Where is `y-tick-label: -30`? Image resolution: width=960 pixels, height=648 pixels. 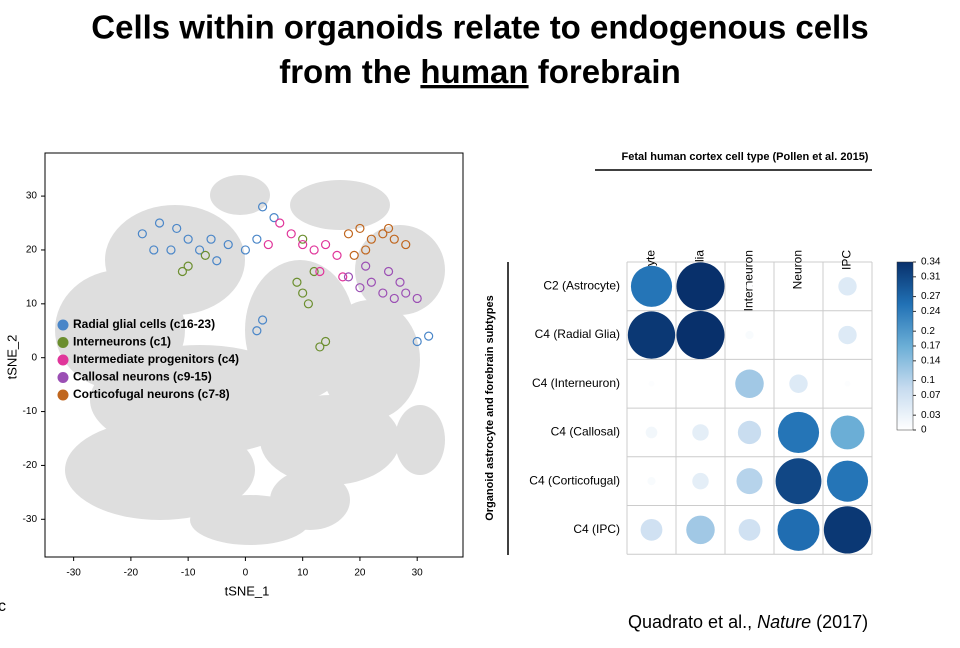
y-tick-label: -30 is located at coordinates (30, 519).